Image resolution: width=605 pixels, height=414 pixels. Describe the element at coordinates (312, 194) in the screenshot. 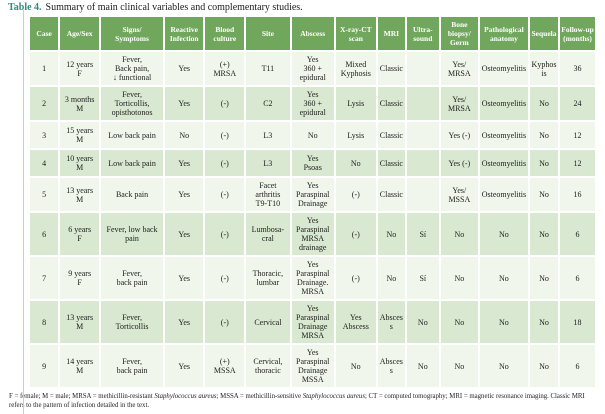

I see `table-cell: Yes Paraspinal Drainage` at that location.